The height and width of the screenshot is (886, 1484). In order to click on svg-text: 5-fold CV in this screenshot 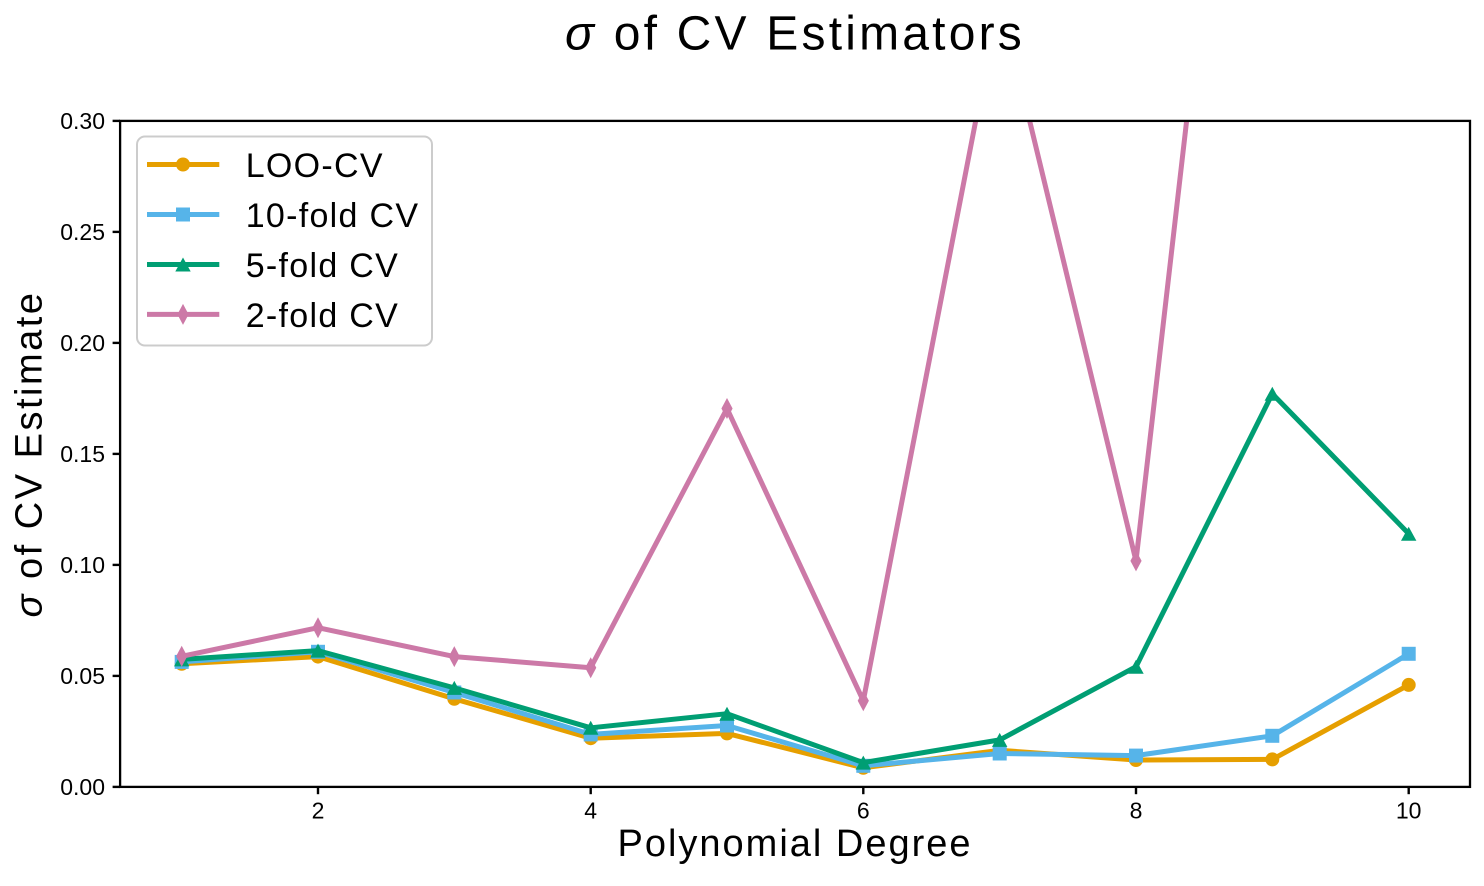, I will do `click(322, 266)`.